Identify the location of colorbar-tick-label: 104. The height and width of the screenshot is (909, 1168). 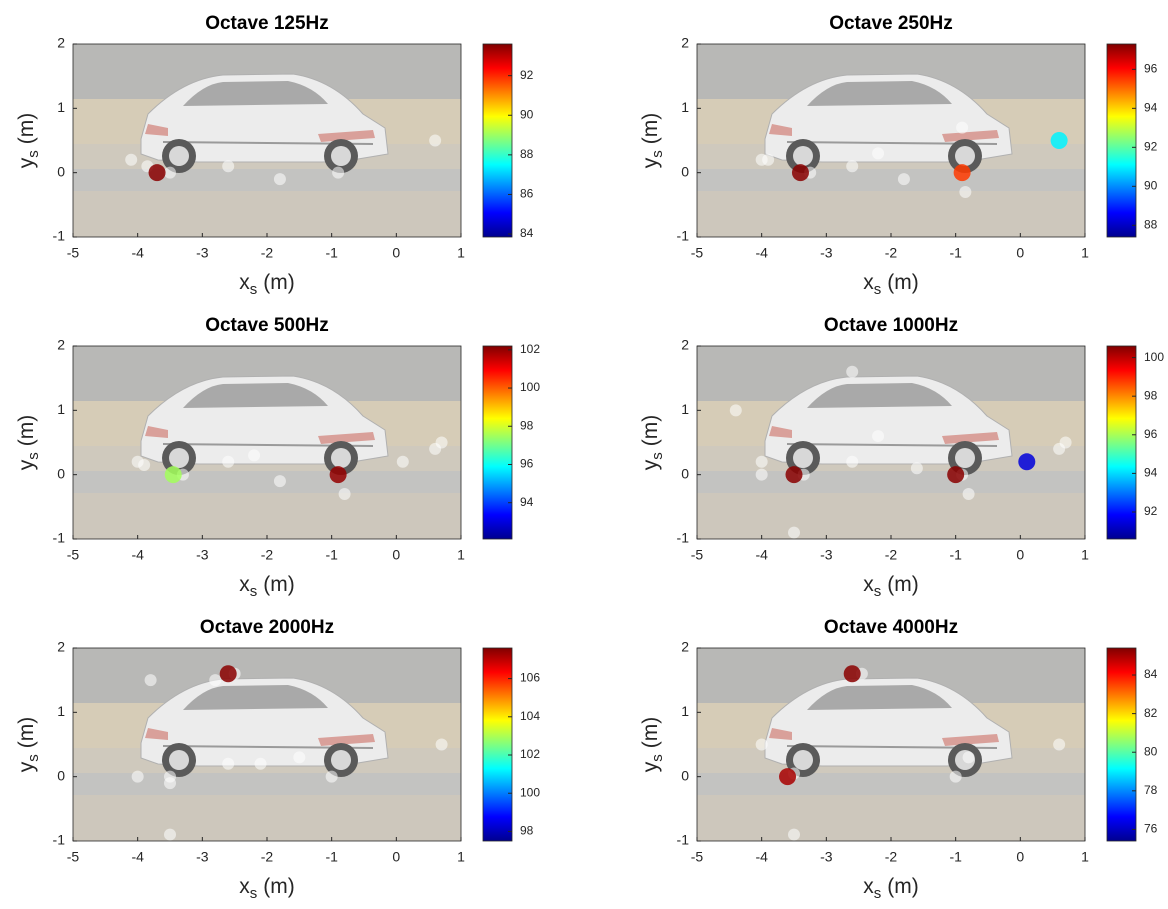
(530, 716).